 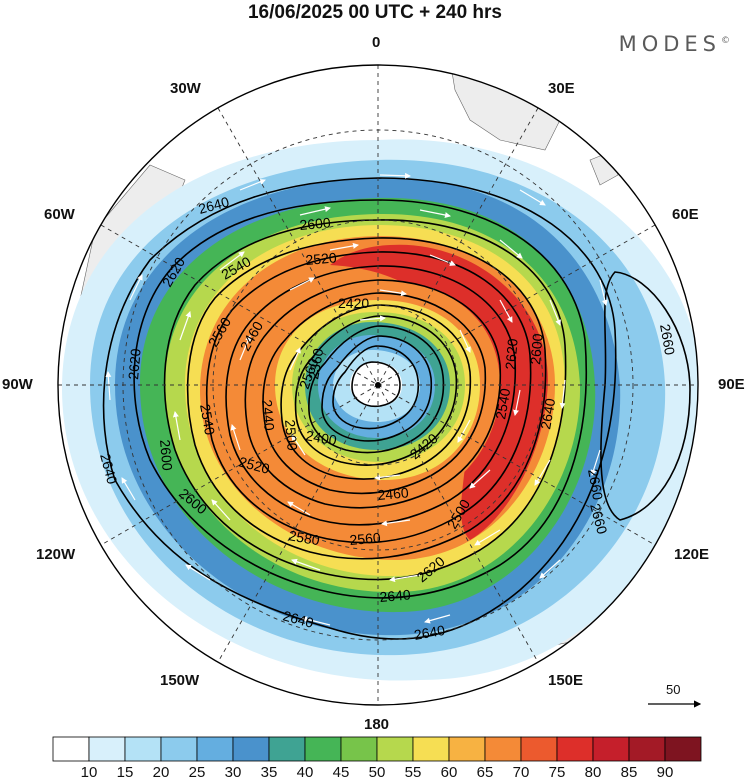 What do you see at coordinates (17, 384) in the screenshot?
I see `lon-label-90w: 90W` at bounding box center [17, 384].